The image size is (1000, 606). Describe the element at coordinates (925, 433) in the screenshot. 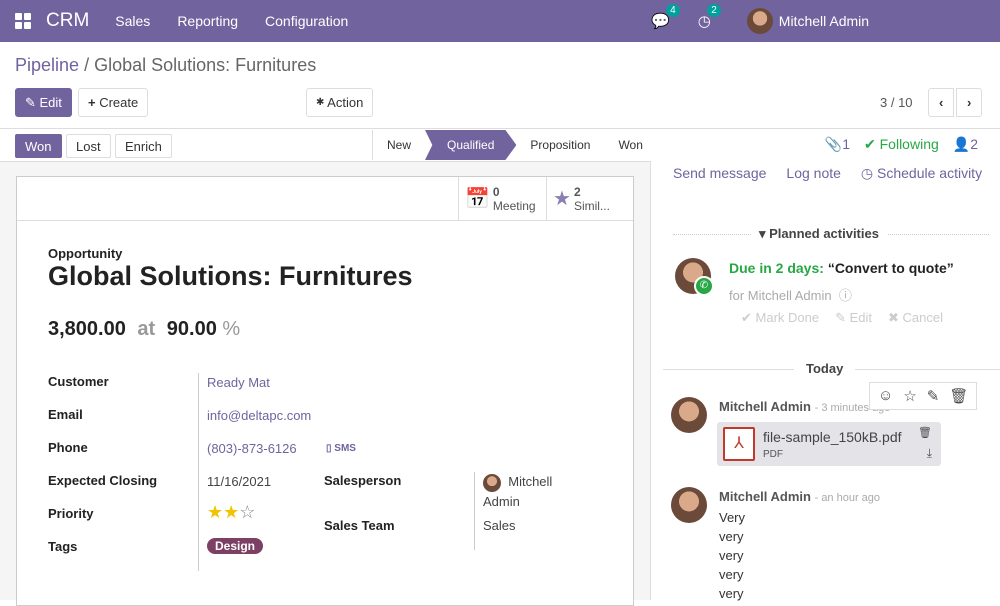

I see `attachment-delete-icon: 🗑` at that location.